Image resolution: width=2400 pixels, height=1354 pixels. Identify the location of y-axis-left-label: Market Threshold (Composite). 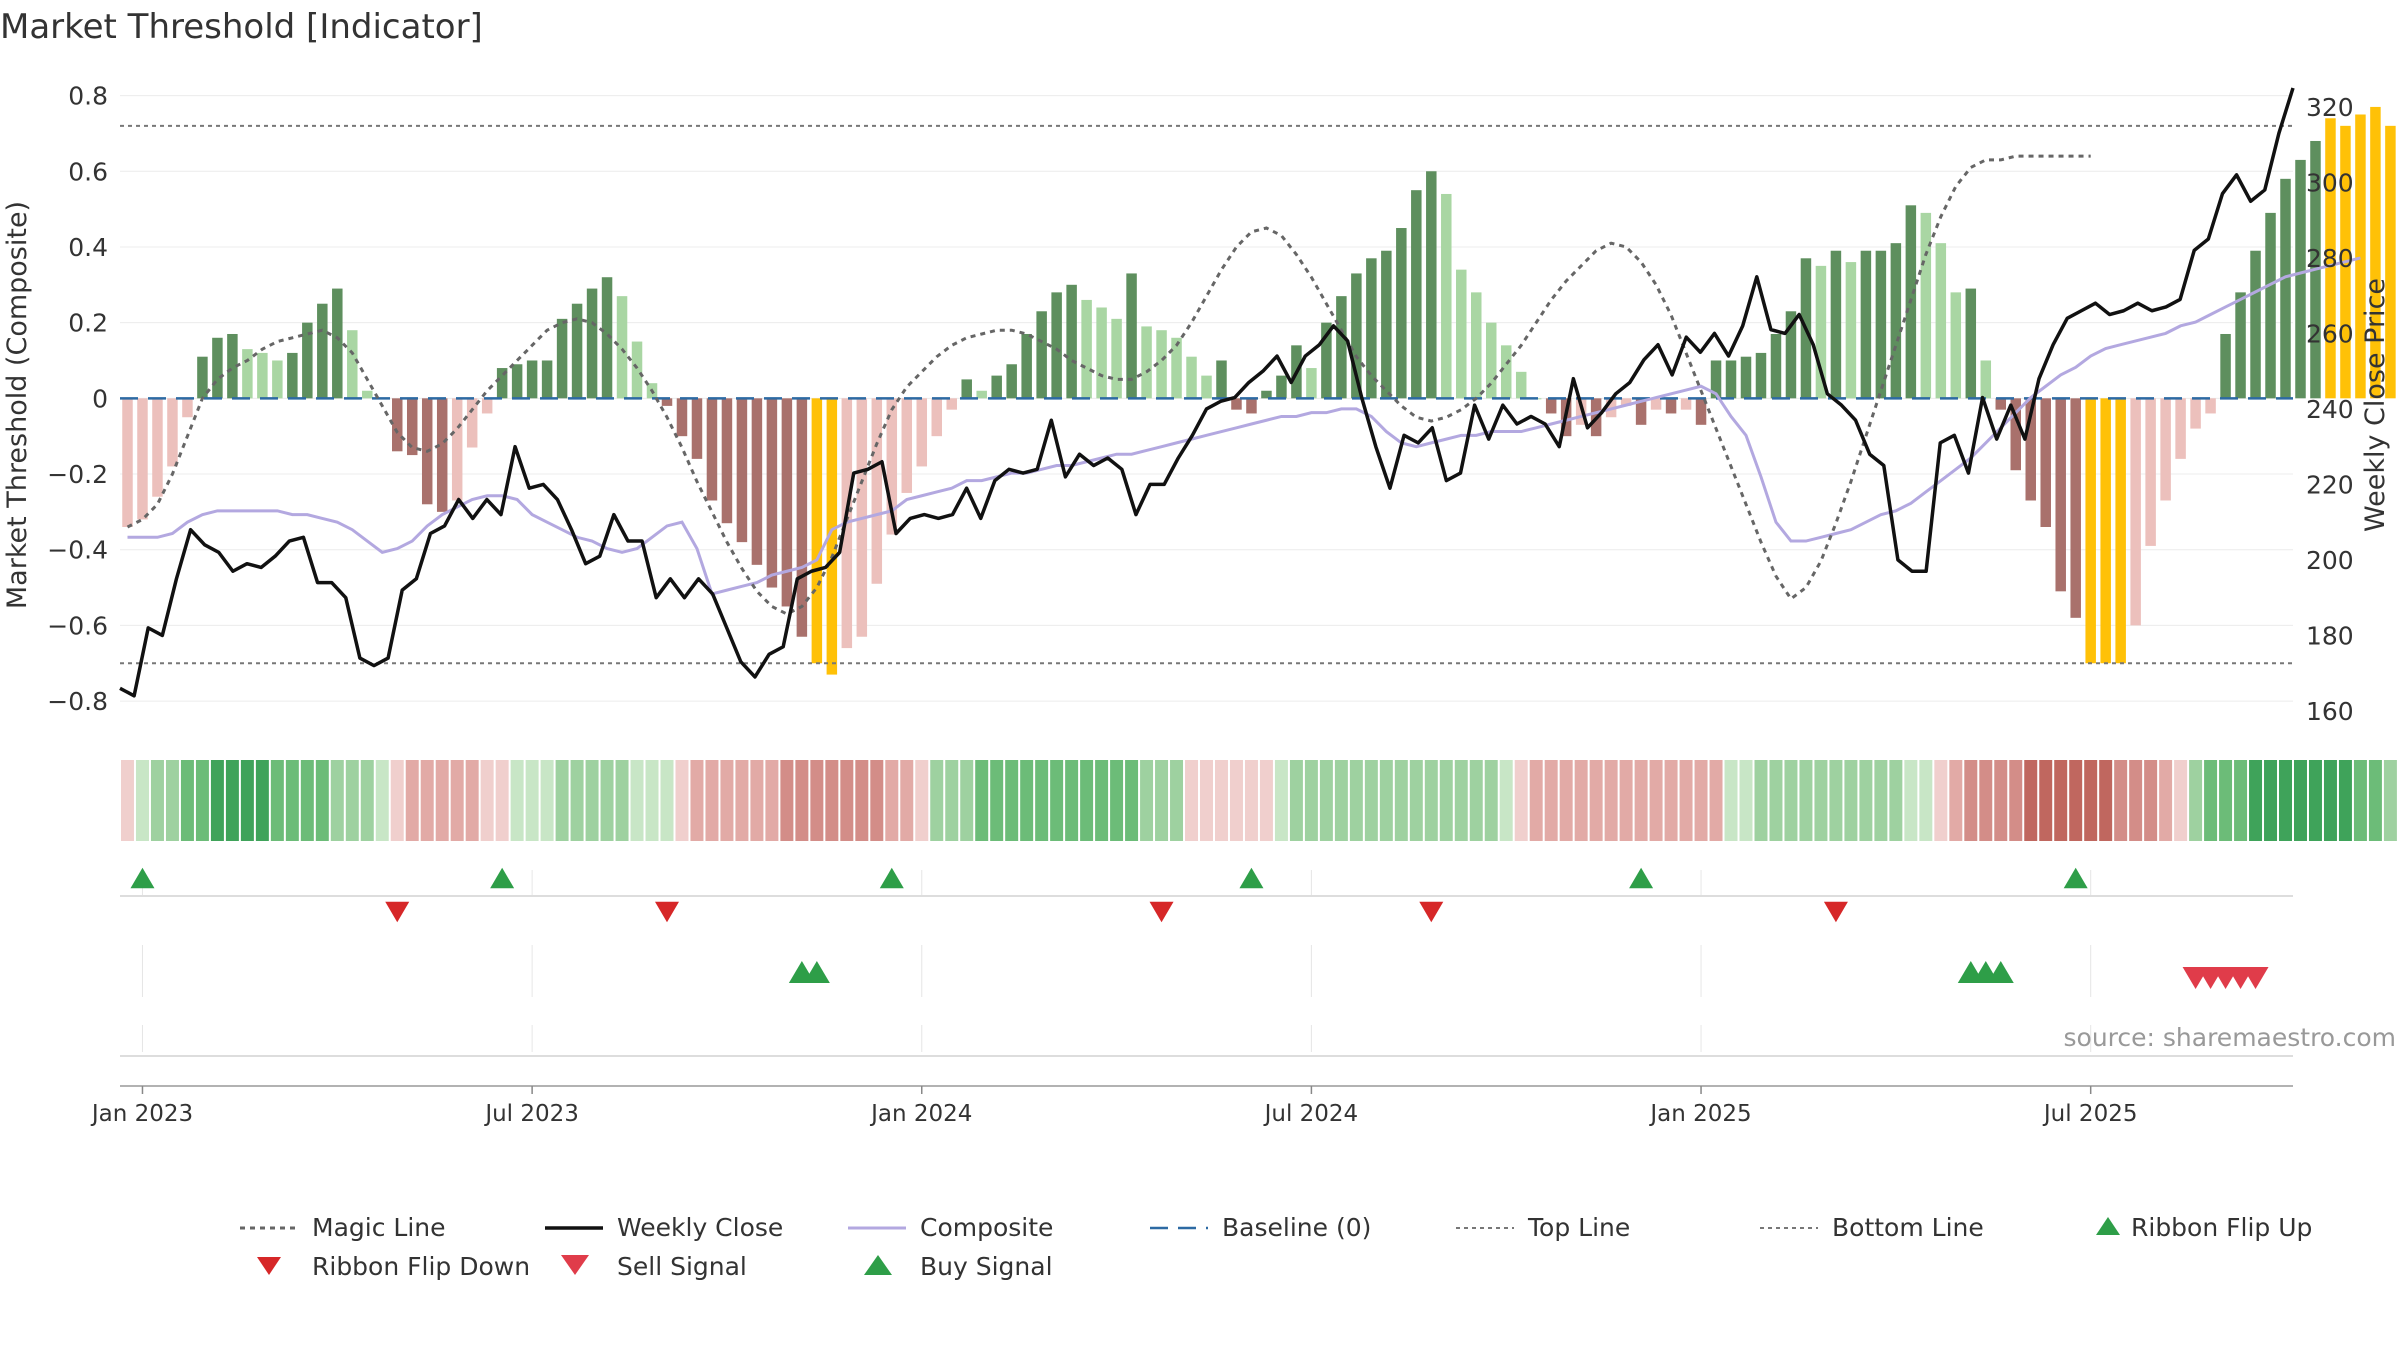
(17, 405).